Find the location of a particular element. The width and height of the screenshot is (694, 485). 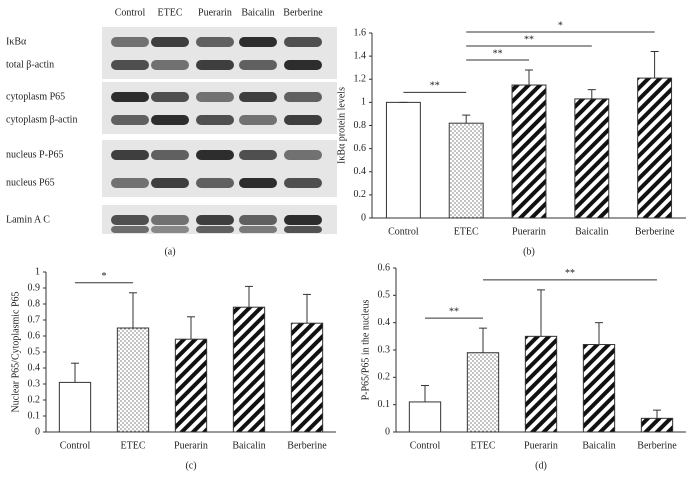

lane-label: Puerarin is located at coordinates (215, 12).